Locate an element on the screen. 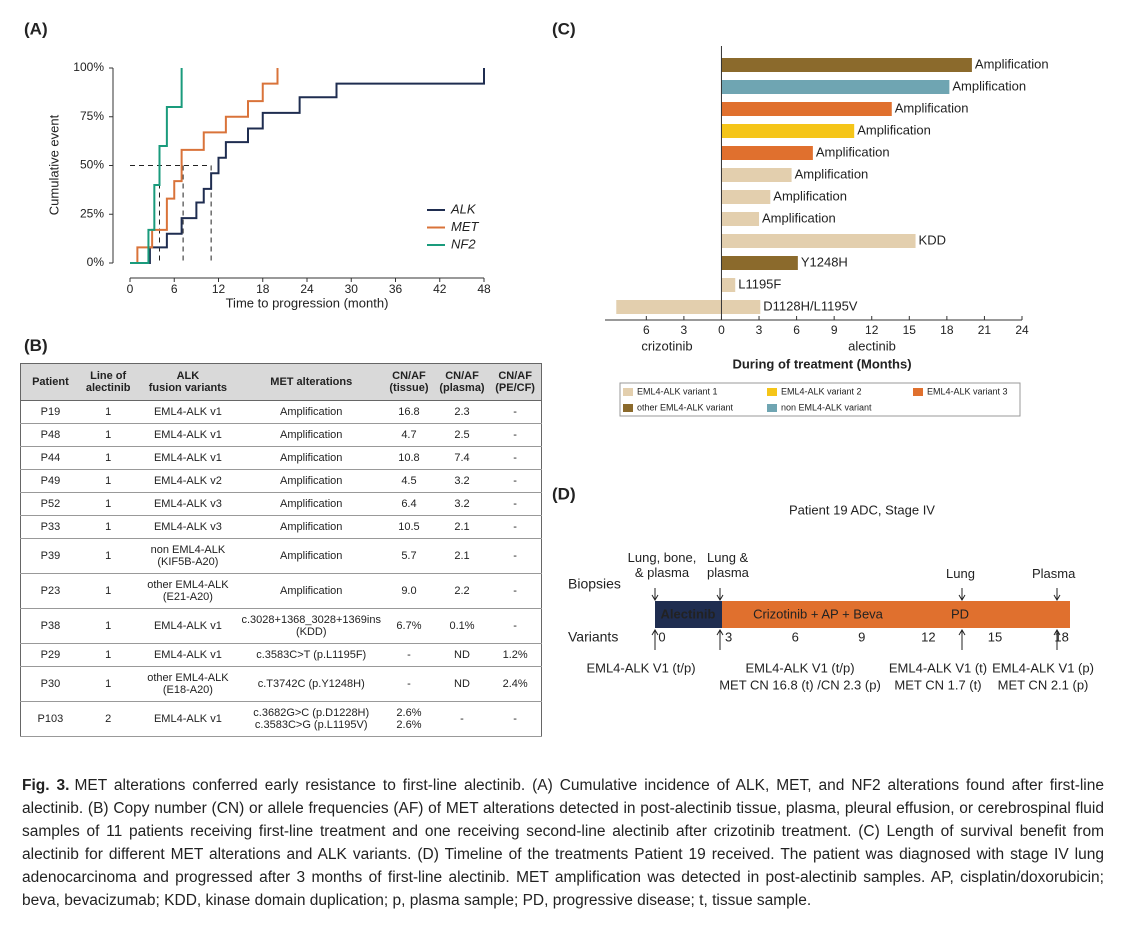 This screenshot has width=1126, height=944. variant-annotation: MET CN 1.7 (t) is located at coordinates (937, 684).